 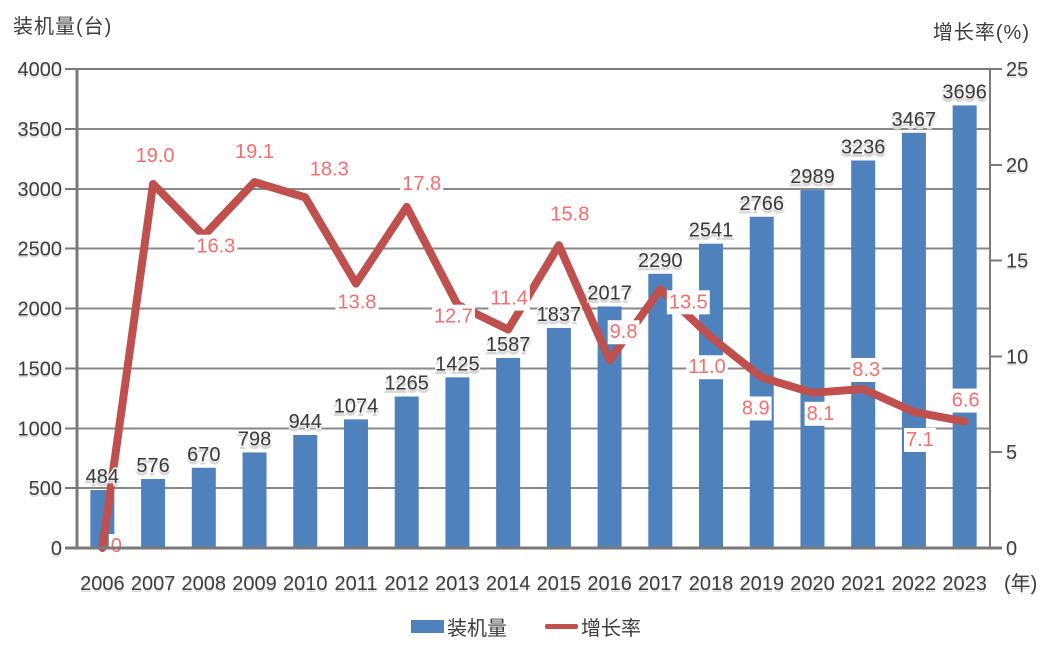 I want to click on bar-value-label: 1425, so click(x=457, y=364).